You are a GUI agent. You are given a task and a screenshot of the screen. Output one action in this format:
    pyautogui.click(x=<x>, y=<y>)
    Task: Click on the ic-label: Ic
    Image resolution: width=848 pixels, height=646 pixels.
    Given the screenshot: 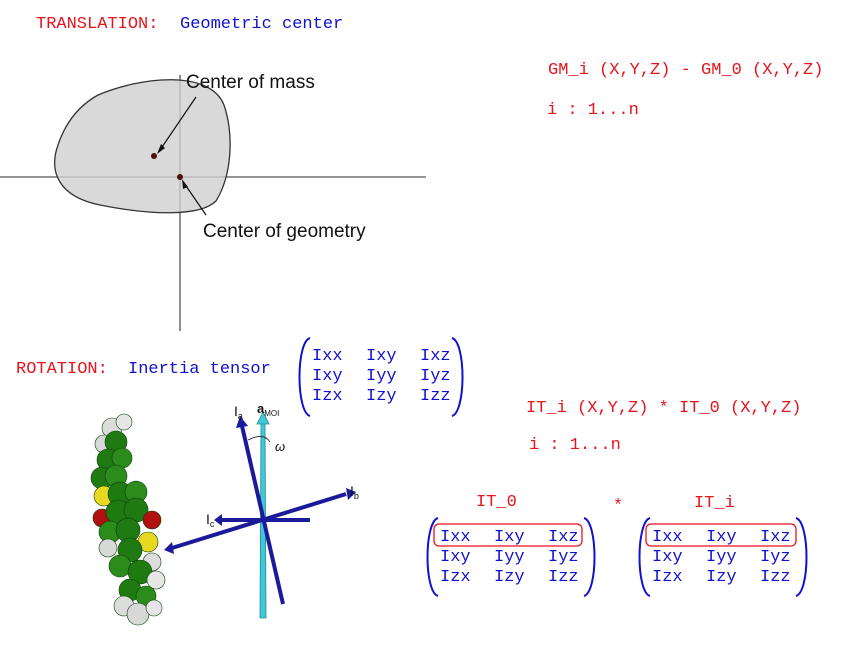 What is the action you would take?
    pyautogui.click(x=210, y=520)
    